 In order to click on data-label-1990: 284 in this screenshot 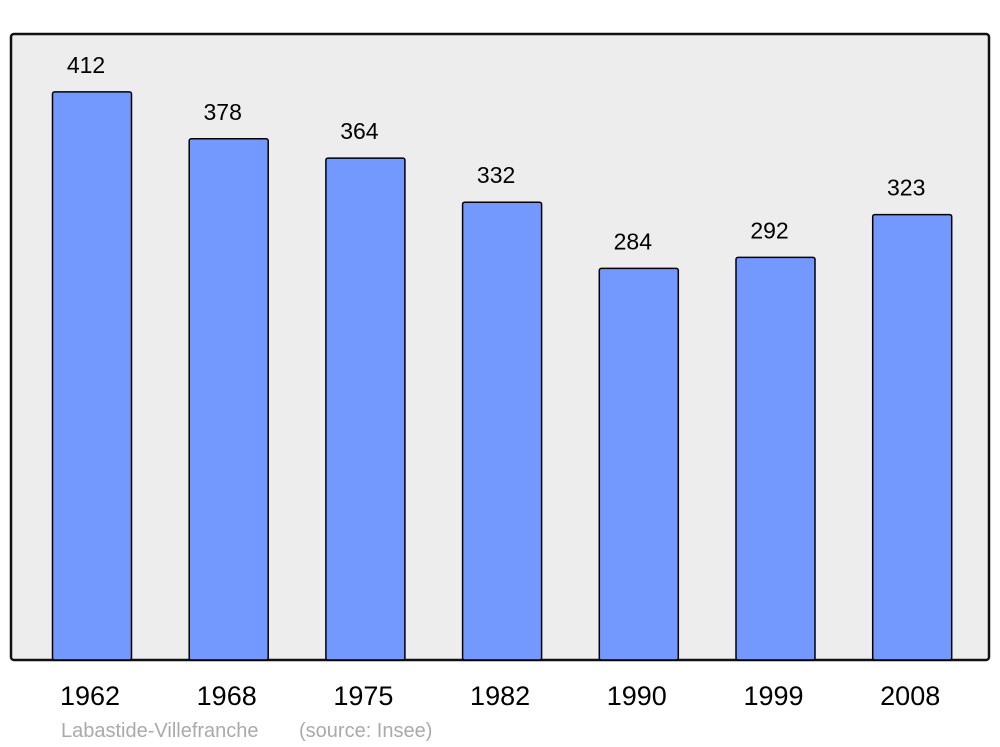, I will do `click(633, 241)`.